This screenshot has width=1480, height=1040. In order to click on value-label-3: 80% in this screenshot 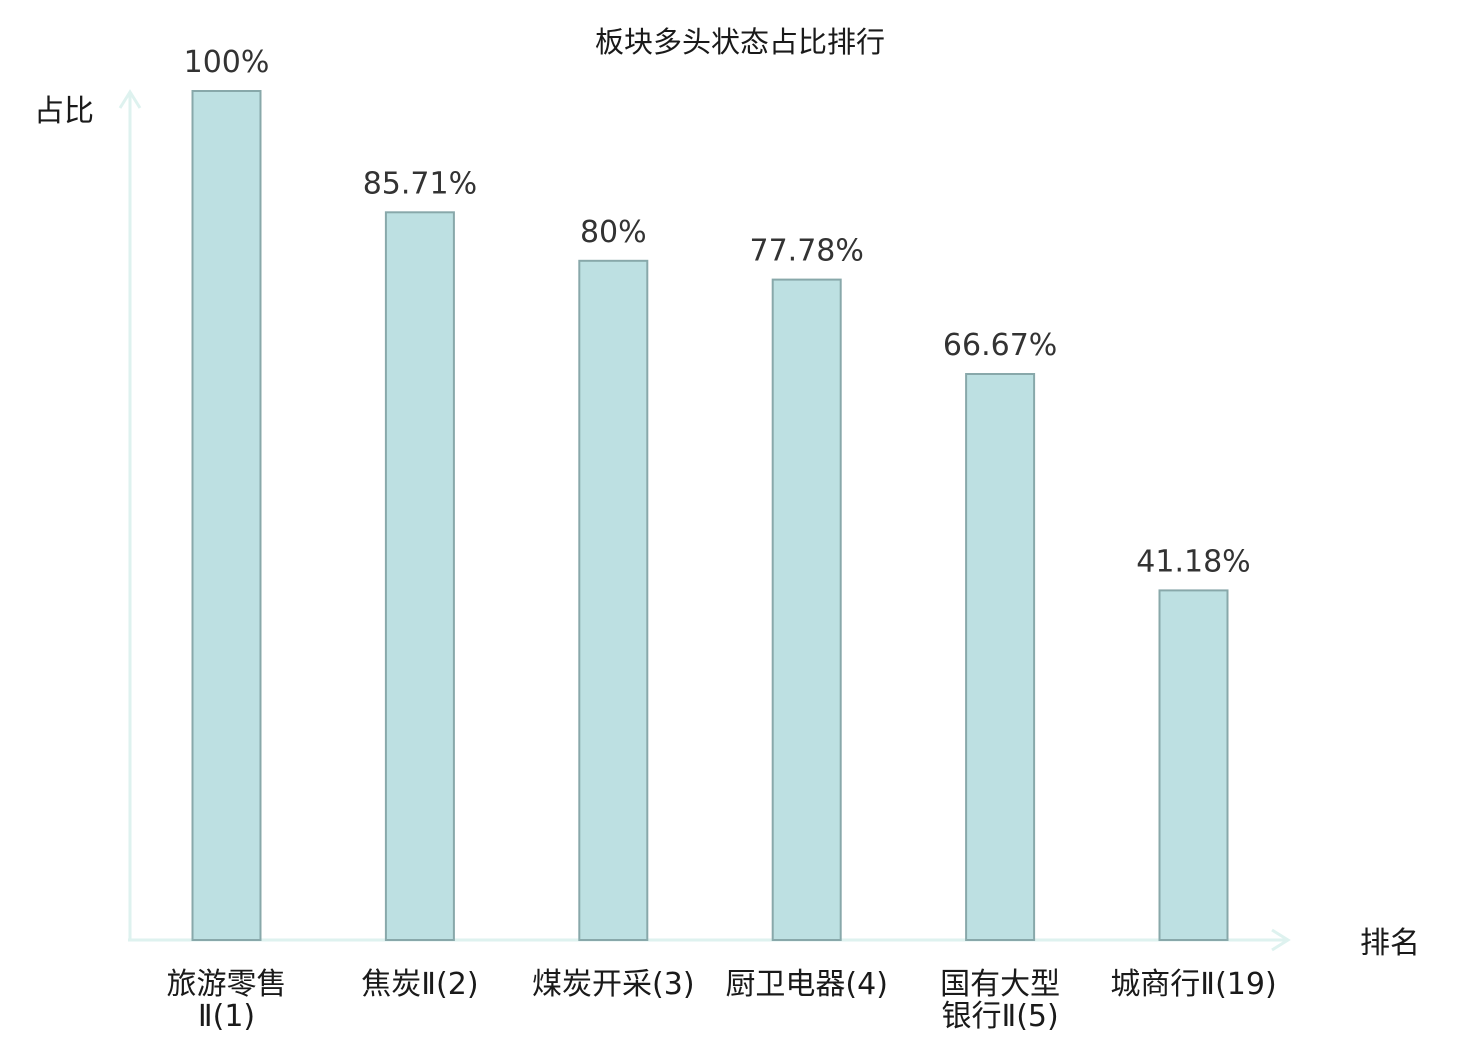, I will do `click(613, 232)`.